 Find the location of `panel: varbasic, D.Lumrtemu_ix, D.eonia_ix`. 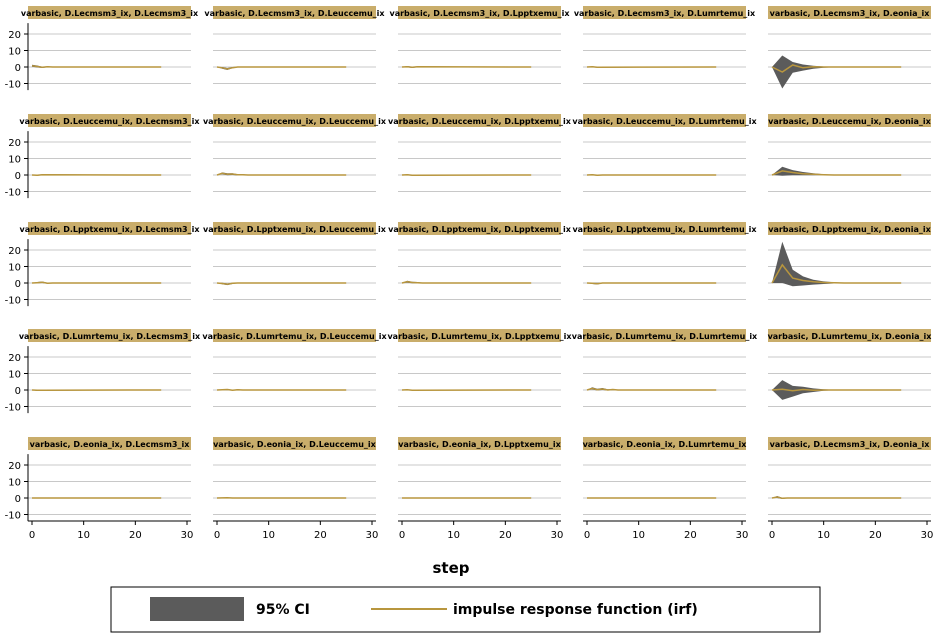

panel: varbasic, D.Lumrtemu_ix, D.eonia_ix is located at coordinates (850, 368).